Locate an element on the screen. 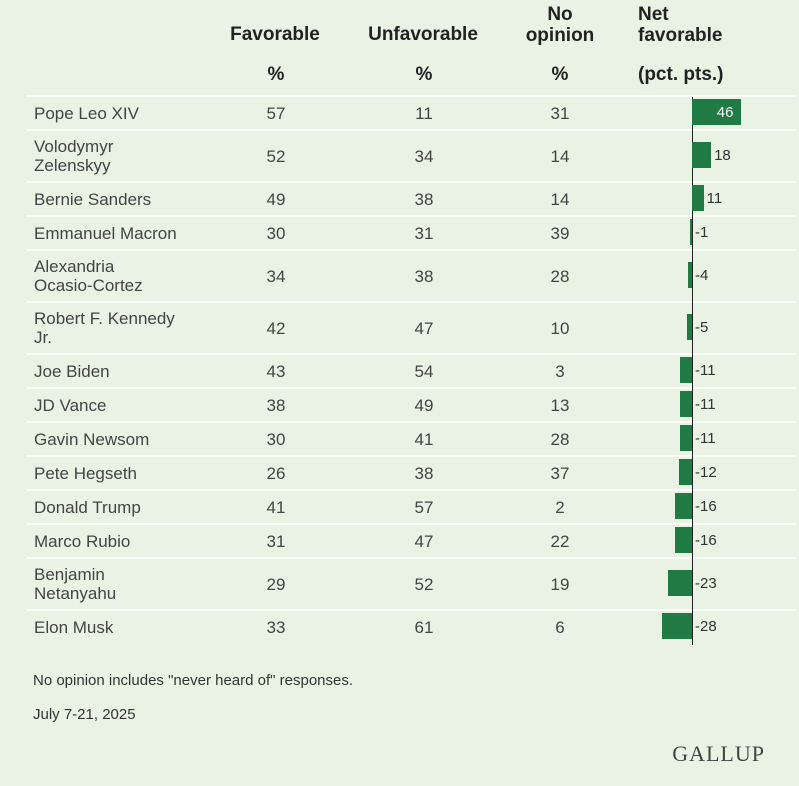 This screenshot has width=799, height=786. row-name-line: Elon Musk is located at coordinates (74, 627).